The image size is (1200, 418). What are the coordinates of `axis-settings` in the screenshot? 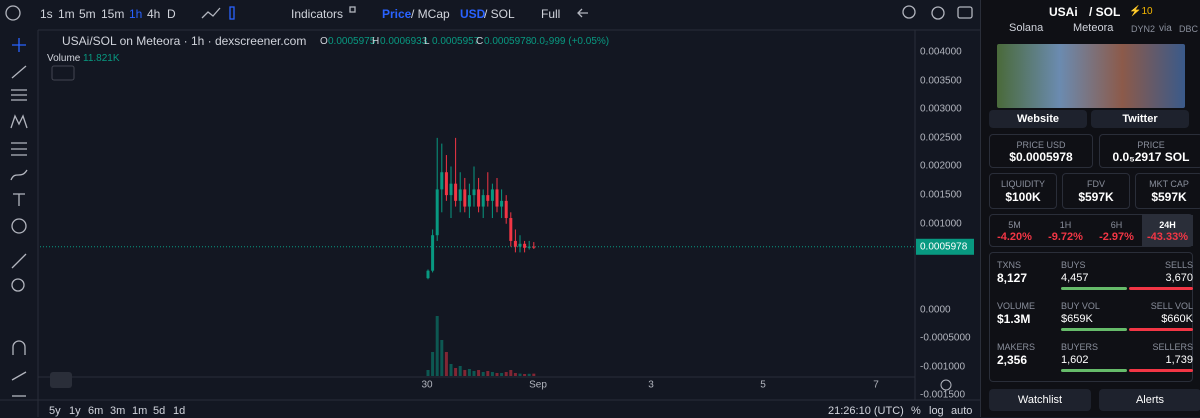 It's located at (946, 385).